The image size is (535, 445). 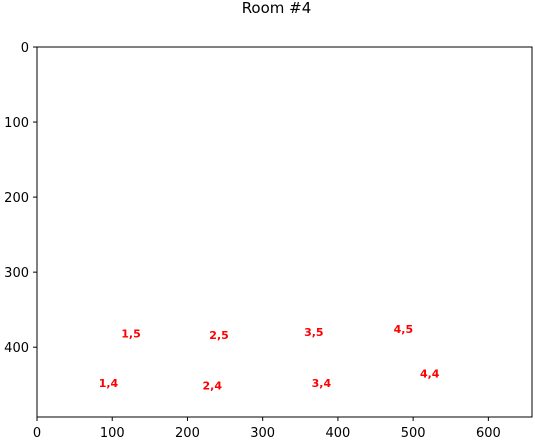 I want to click on point-label: 1,5, so click(x=131, y=334).